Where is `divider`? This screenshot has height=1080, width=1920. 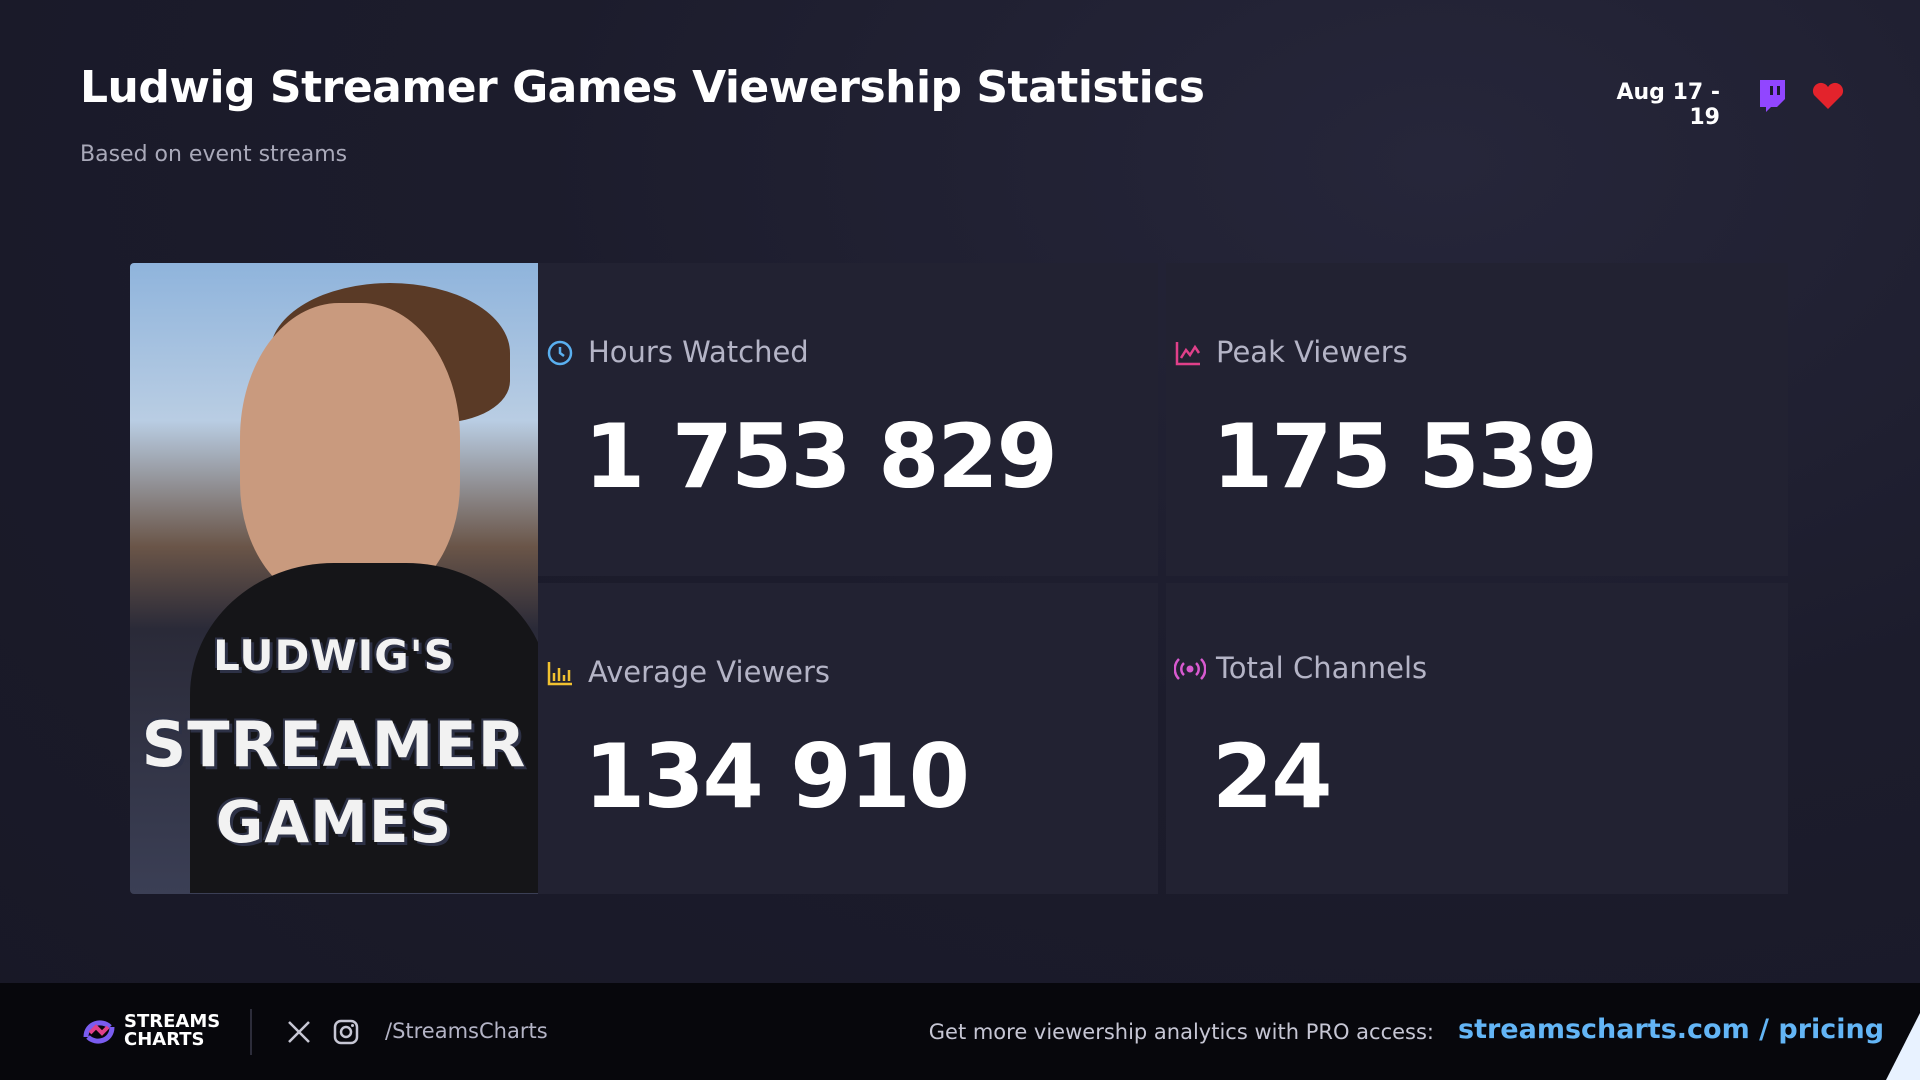 divider is located at coordinates (251, 1032).